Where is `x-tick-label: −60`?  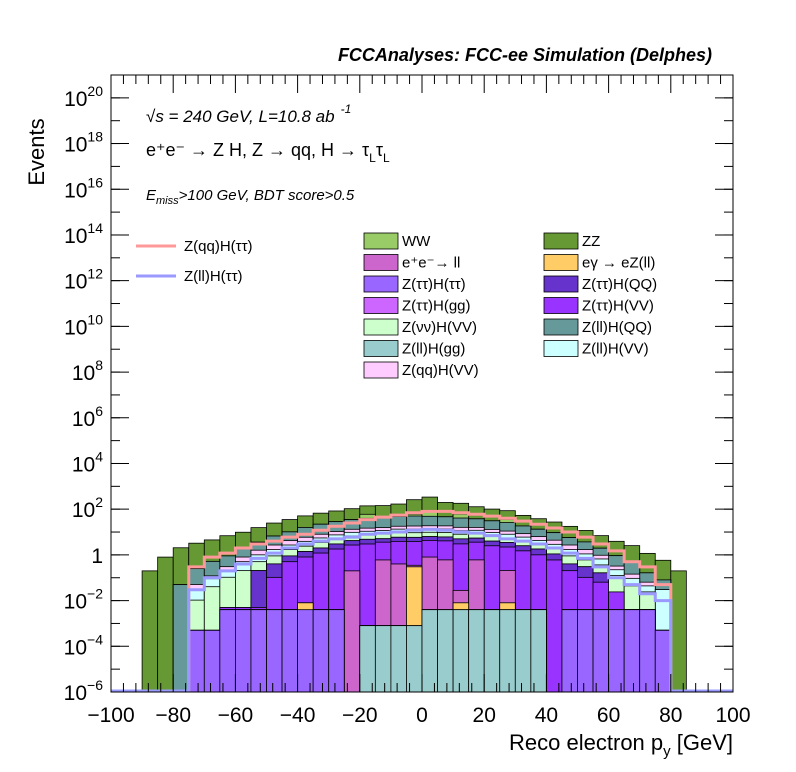
x-tick-label: −60 is located at coordinates (236, 715).